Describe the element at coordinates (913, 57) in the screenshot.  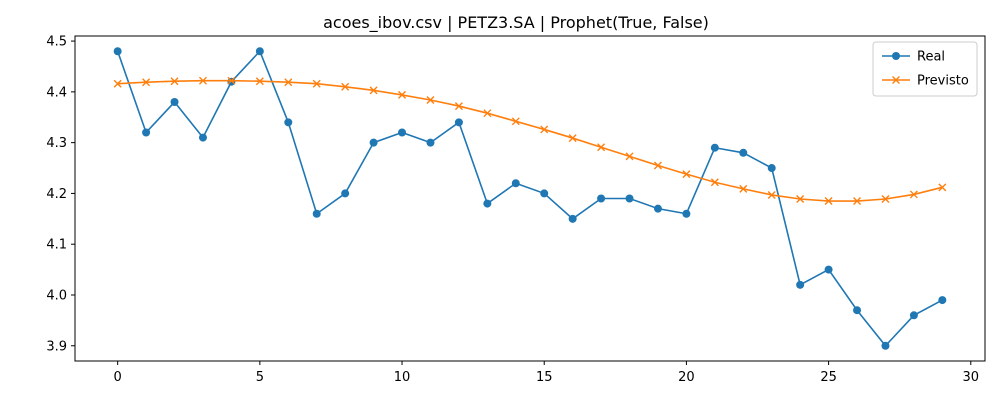
I see `legend-item-real: Real` at that location.